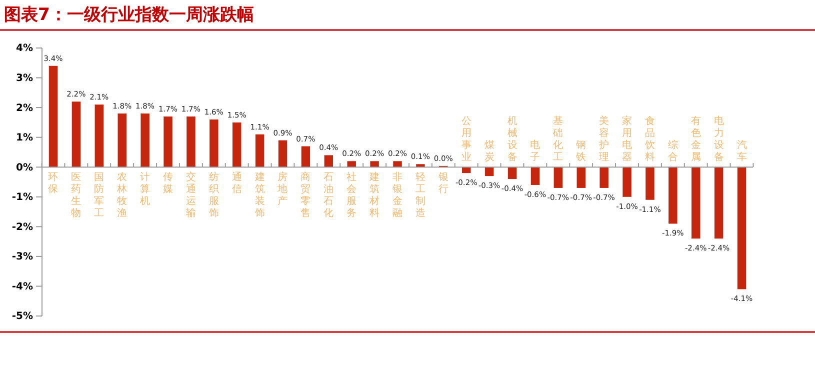  What do you see at coordinates (24, 78) in the screenshot?
I see `y-tick-label: 3%` at bounding box center [24, 78].